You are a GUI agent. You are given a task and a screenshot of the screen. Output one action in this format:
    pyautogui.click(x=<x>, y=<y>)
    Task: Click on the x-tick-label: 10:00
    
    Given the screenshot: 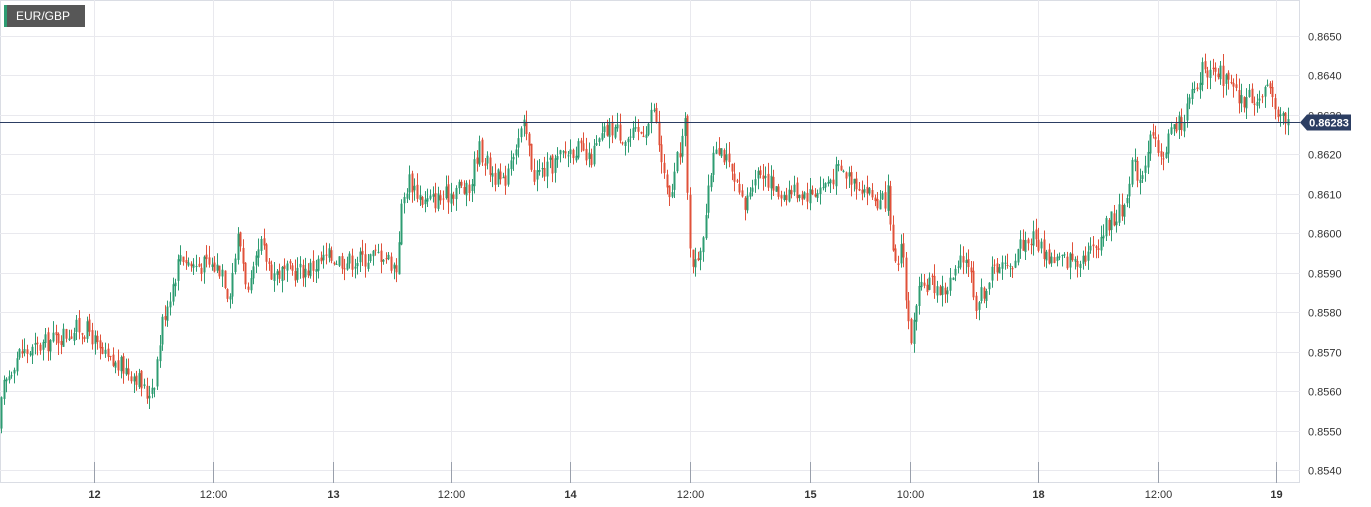 What is the action you would take?
    pyautogui.click(x=911, y=495)
    